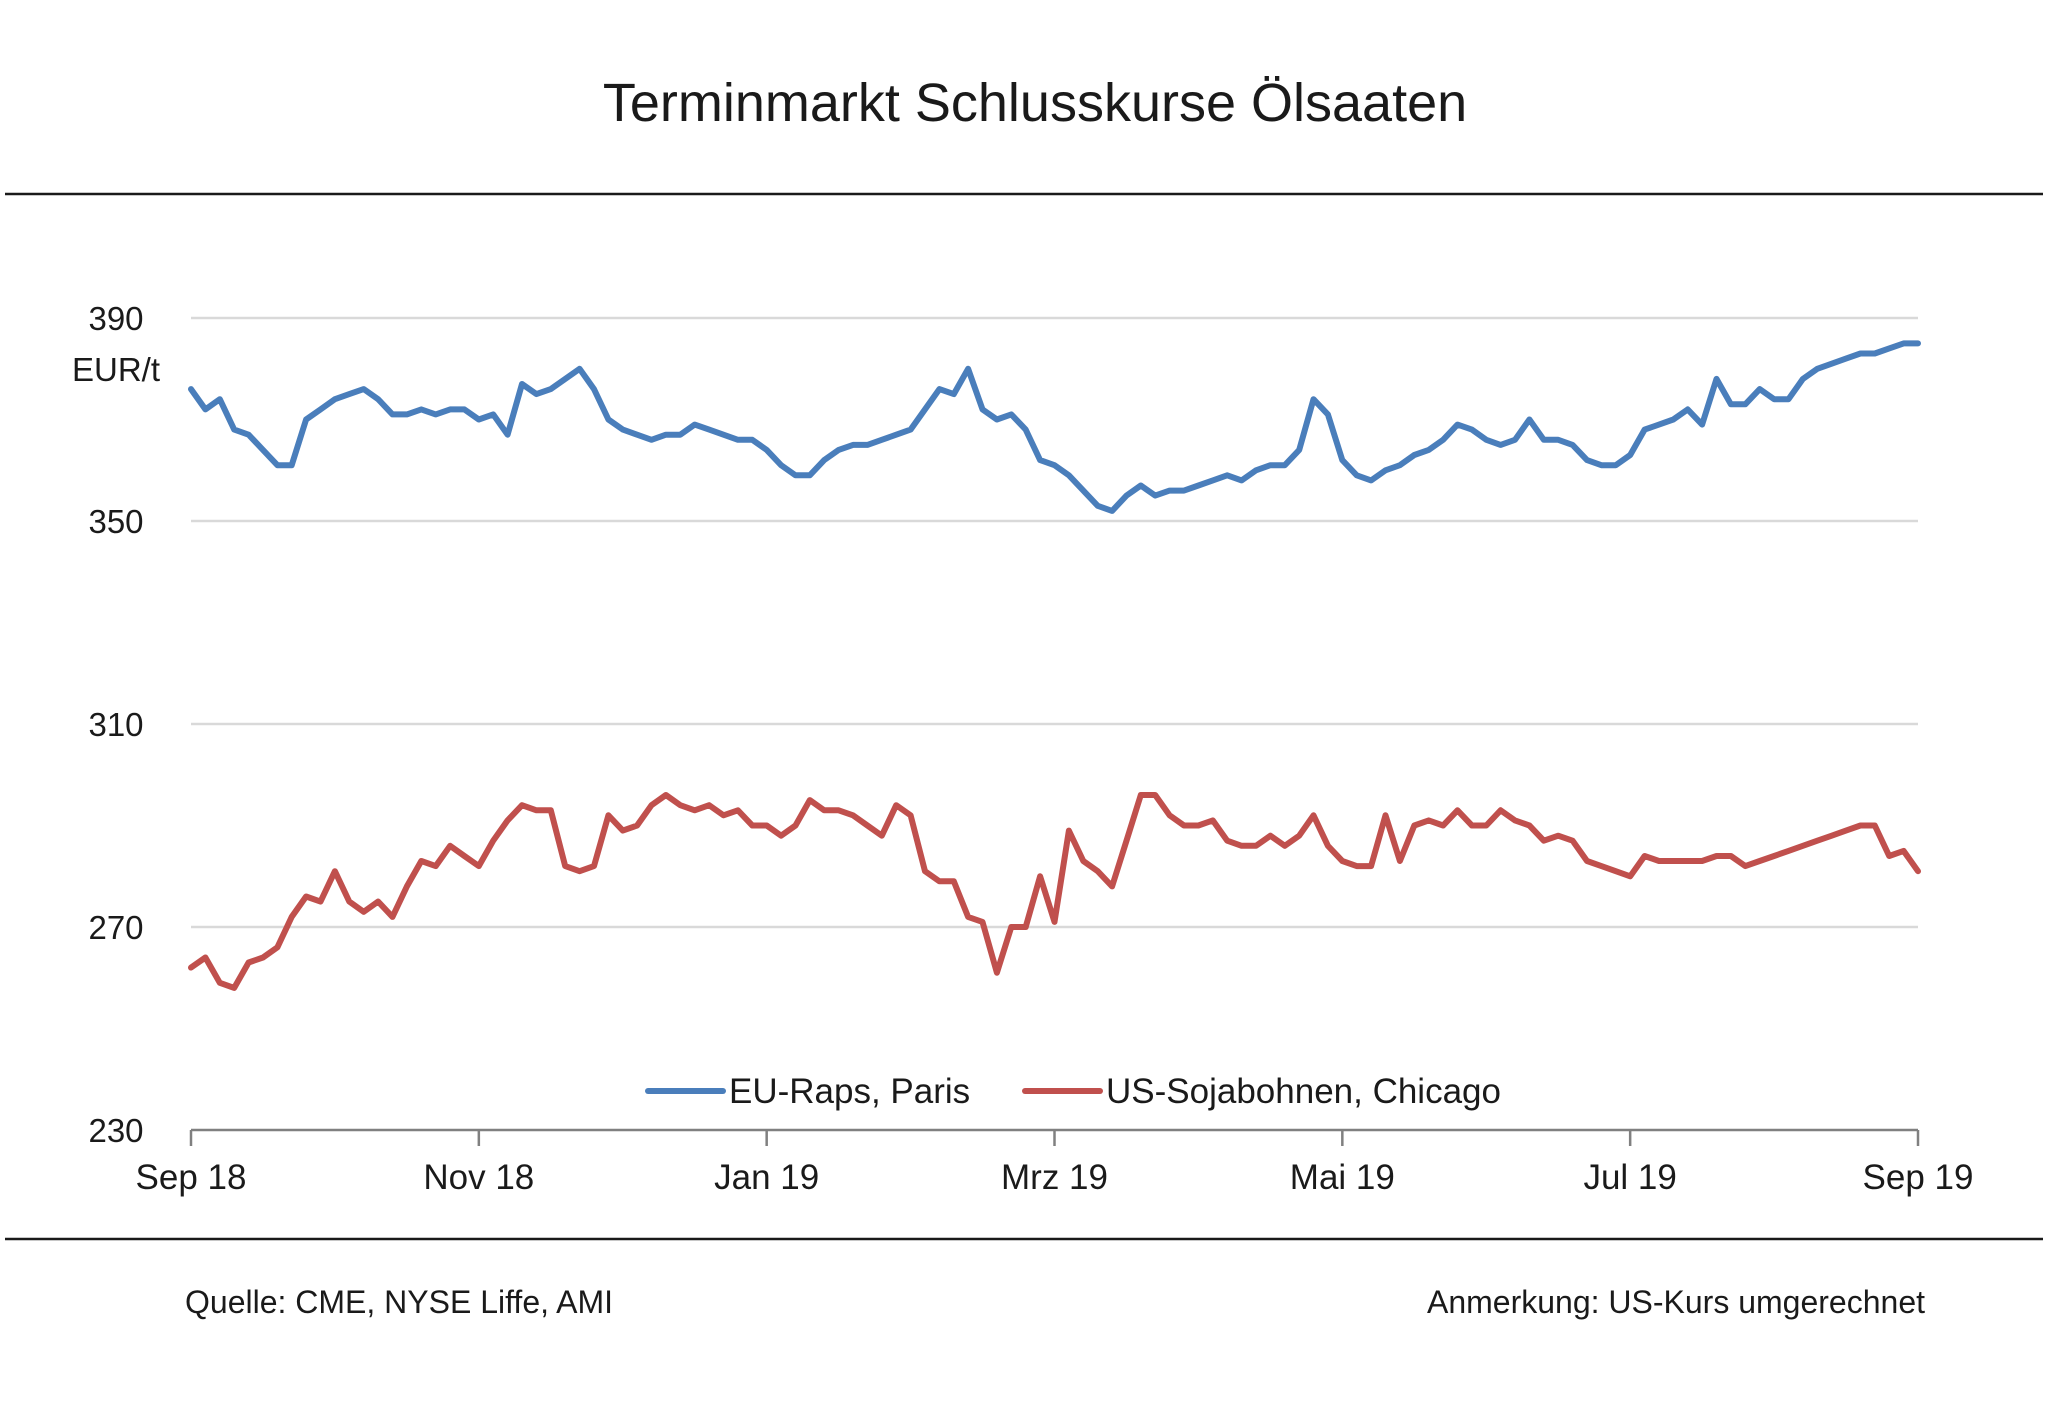 The width and height of the screenshot is (2048, 1405). Describe the element at coordinates (1303, 1091) in the screenshot. I see `legend-label: US-Sojabohnen, Chicago` at that location.